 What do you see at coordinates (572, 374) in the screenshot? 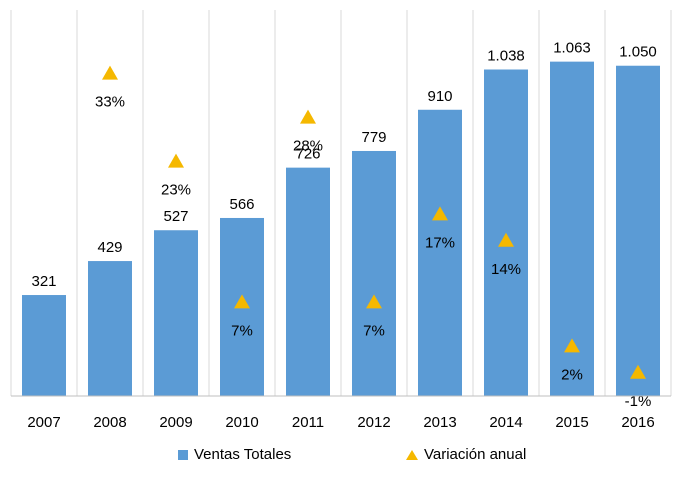
I see `marker-label-variacion: 2%` at bounding box center [572, 374].